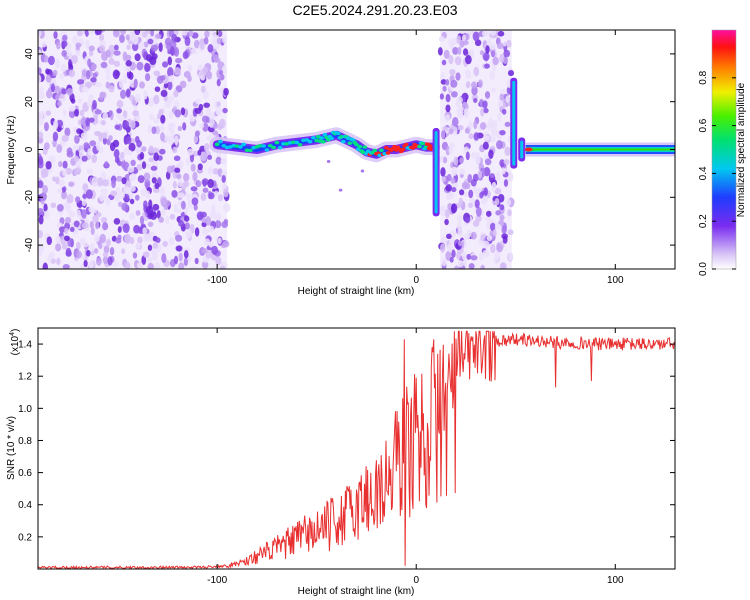 The width and height of the screenshot is (750, 600). I want to click on x-tick-label: 0, so click(416, 280).